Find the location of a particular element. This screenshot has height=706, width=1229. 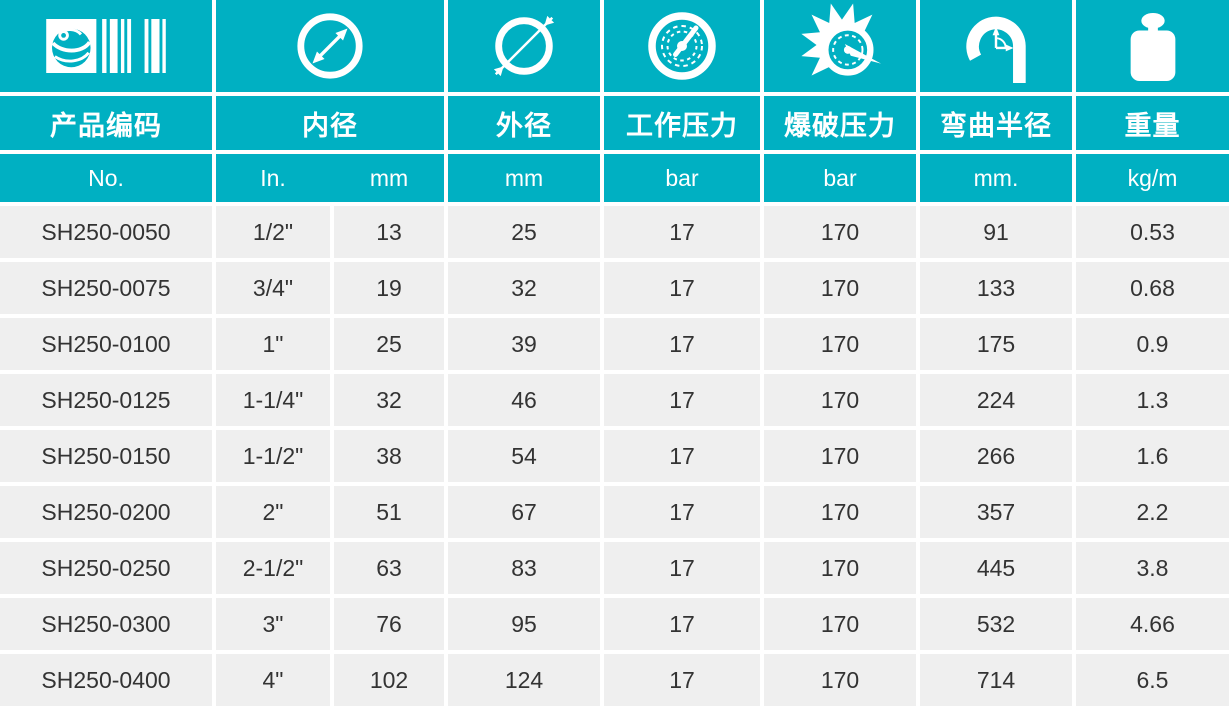

row-5-product-code: SH250-0200 is located at coordinates (106, 512).